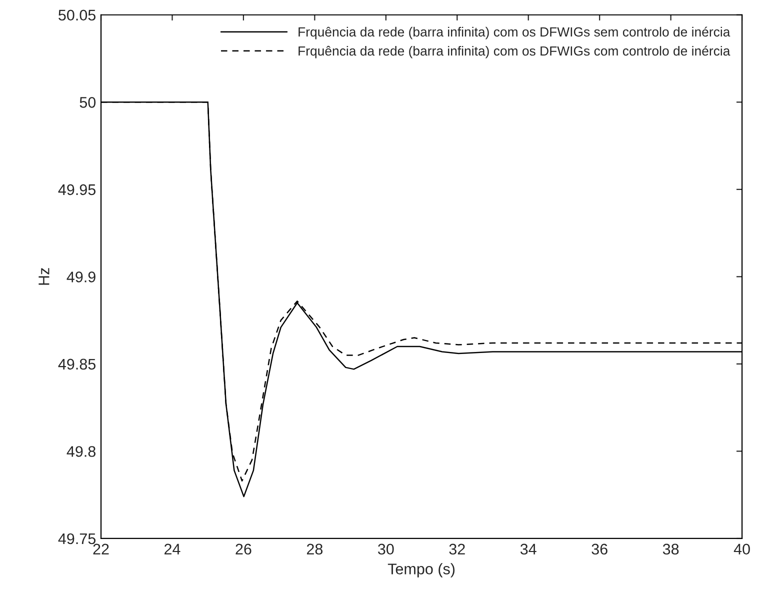  What do you see at coordinates (514, 33) in the screenshot?
I see `legend-label: Frquência da rede (barra infinita) com os DFWIGs sem controlo de inércia` at bounding box center [514, 33].